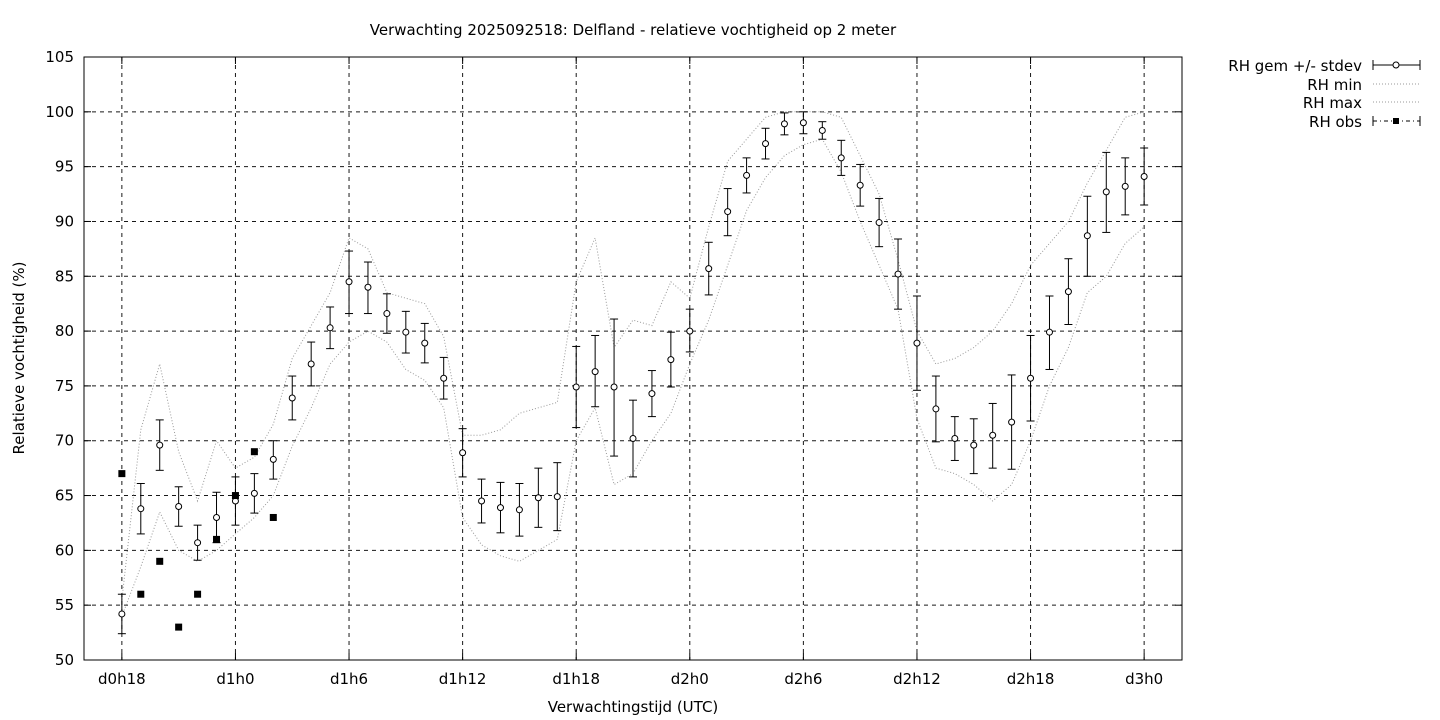  What do you see at coordinates (59, 57) in the screenshot?
I see `y-tick-label: 105` at bounding box center [59, 57].